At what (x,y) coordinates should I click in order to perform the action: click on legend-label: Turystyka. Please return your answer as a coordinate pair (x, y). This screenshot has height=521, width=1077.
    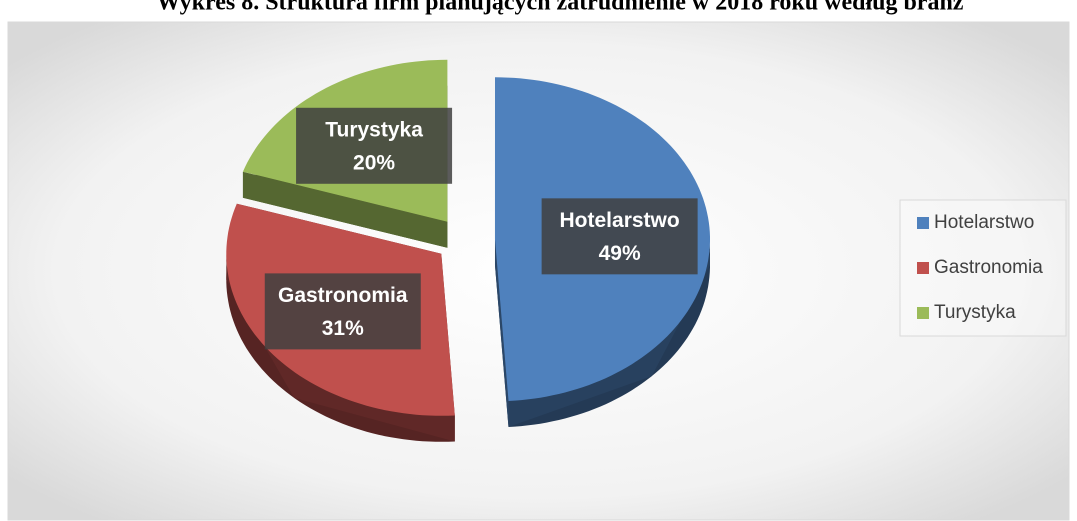
    Looking at the image, I should click on (975, 312).